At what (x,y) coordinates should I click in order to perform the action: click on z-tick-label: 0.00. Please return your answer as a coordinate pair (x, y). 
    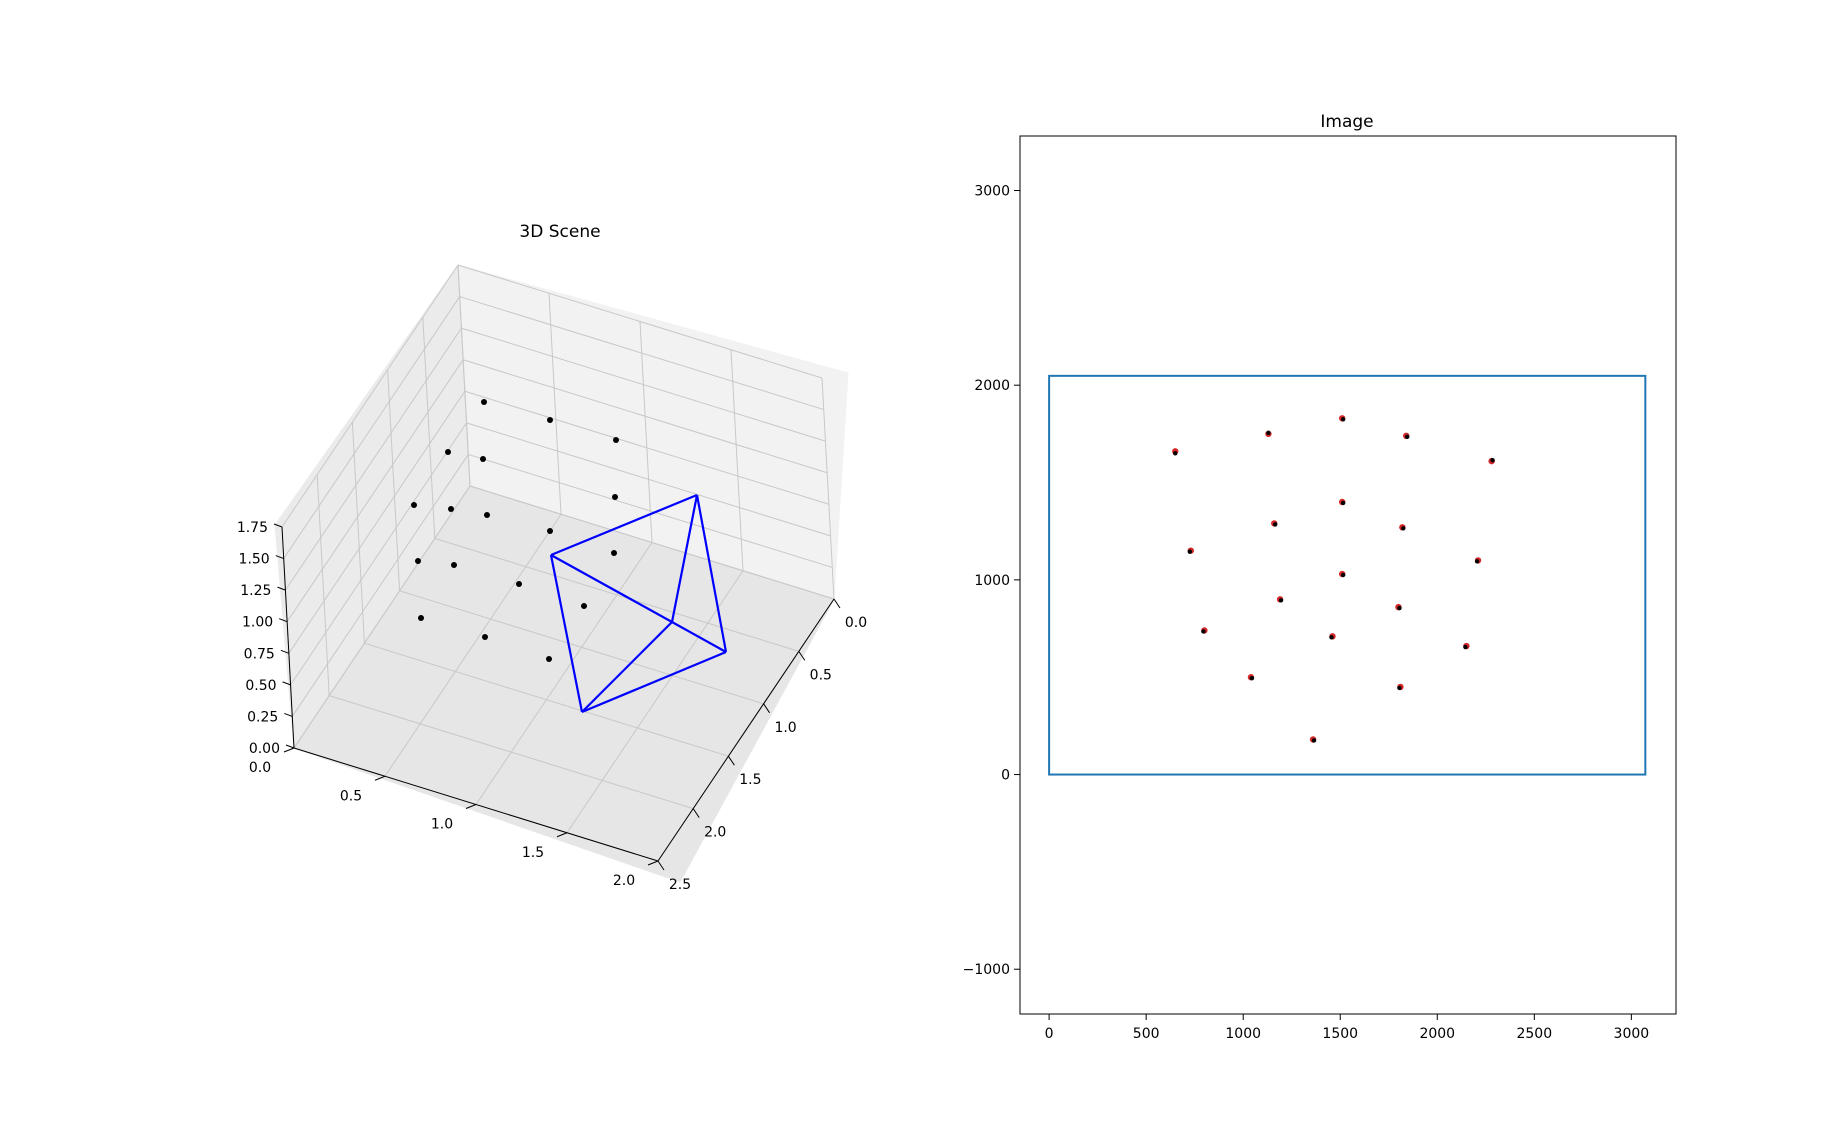
    Looking at the image, I should click on (264, 749).